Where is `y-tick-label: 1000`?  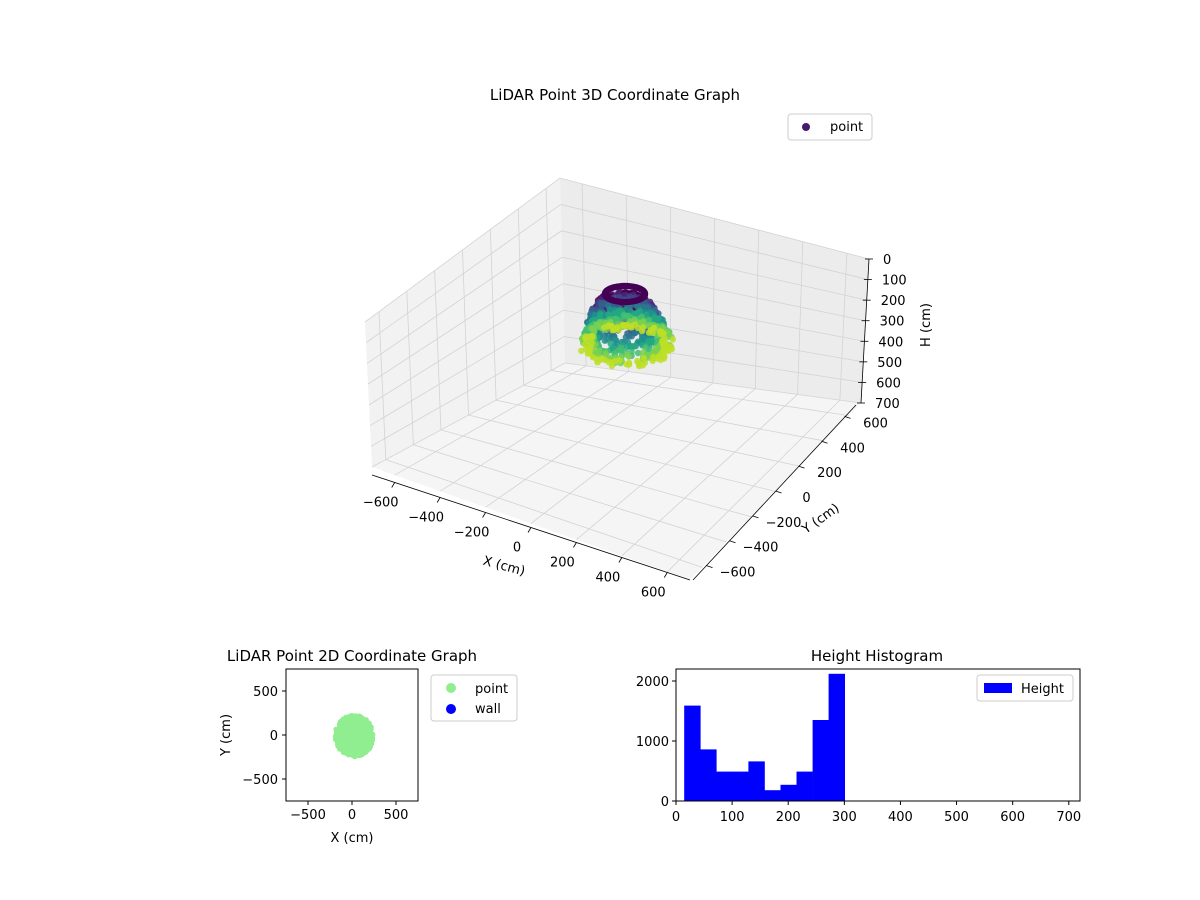
y-tick-label: 1000 is located at coordinates (652, 742).